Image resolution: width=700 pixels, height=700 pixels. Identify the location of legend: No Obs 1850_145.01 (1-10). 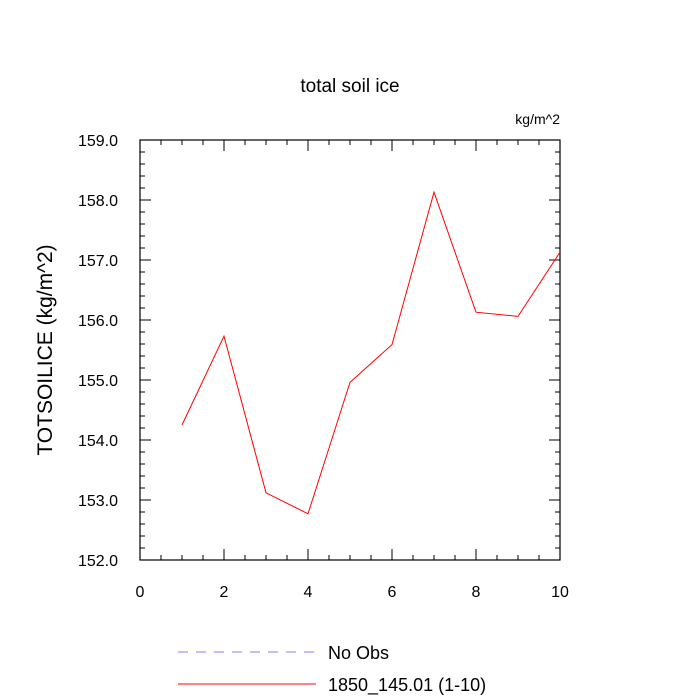
(332, 669).